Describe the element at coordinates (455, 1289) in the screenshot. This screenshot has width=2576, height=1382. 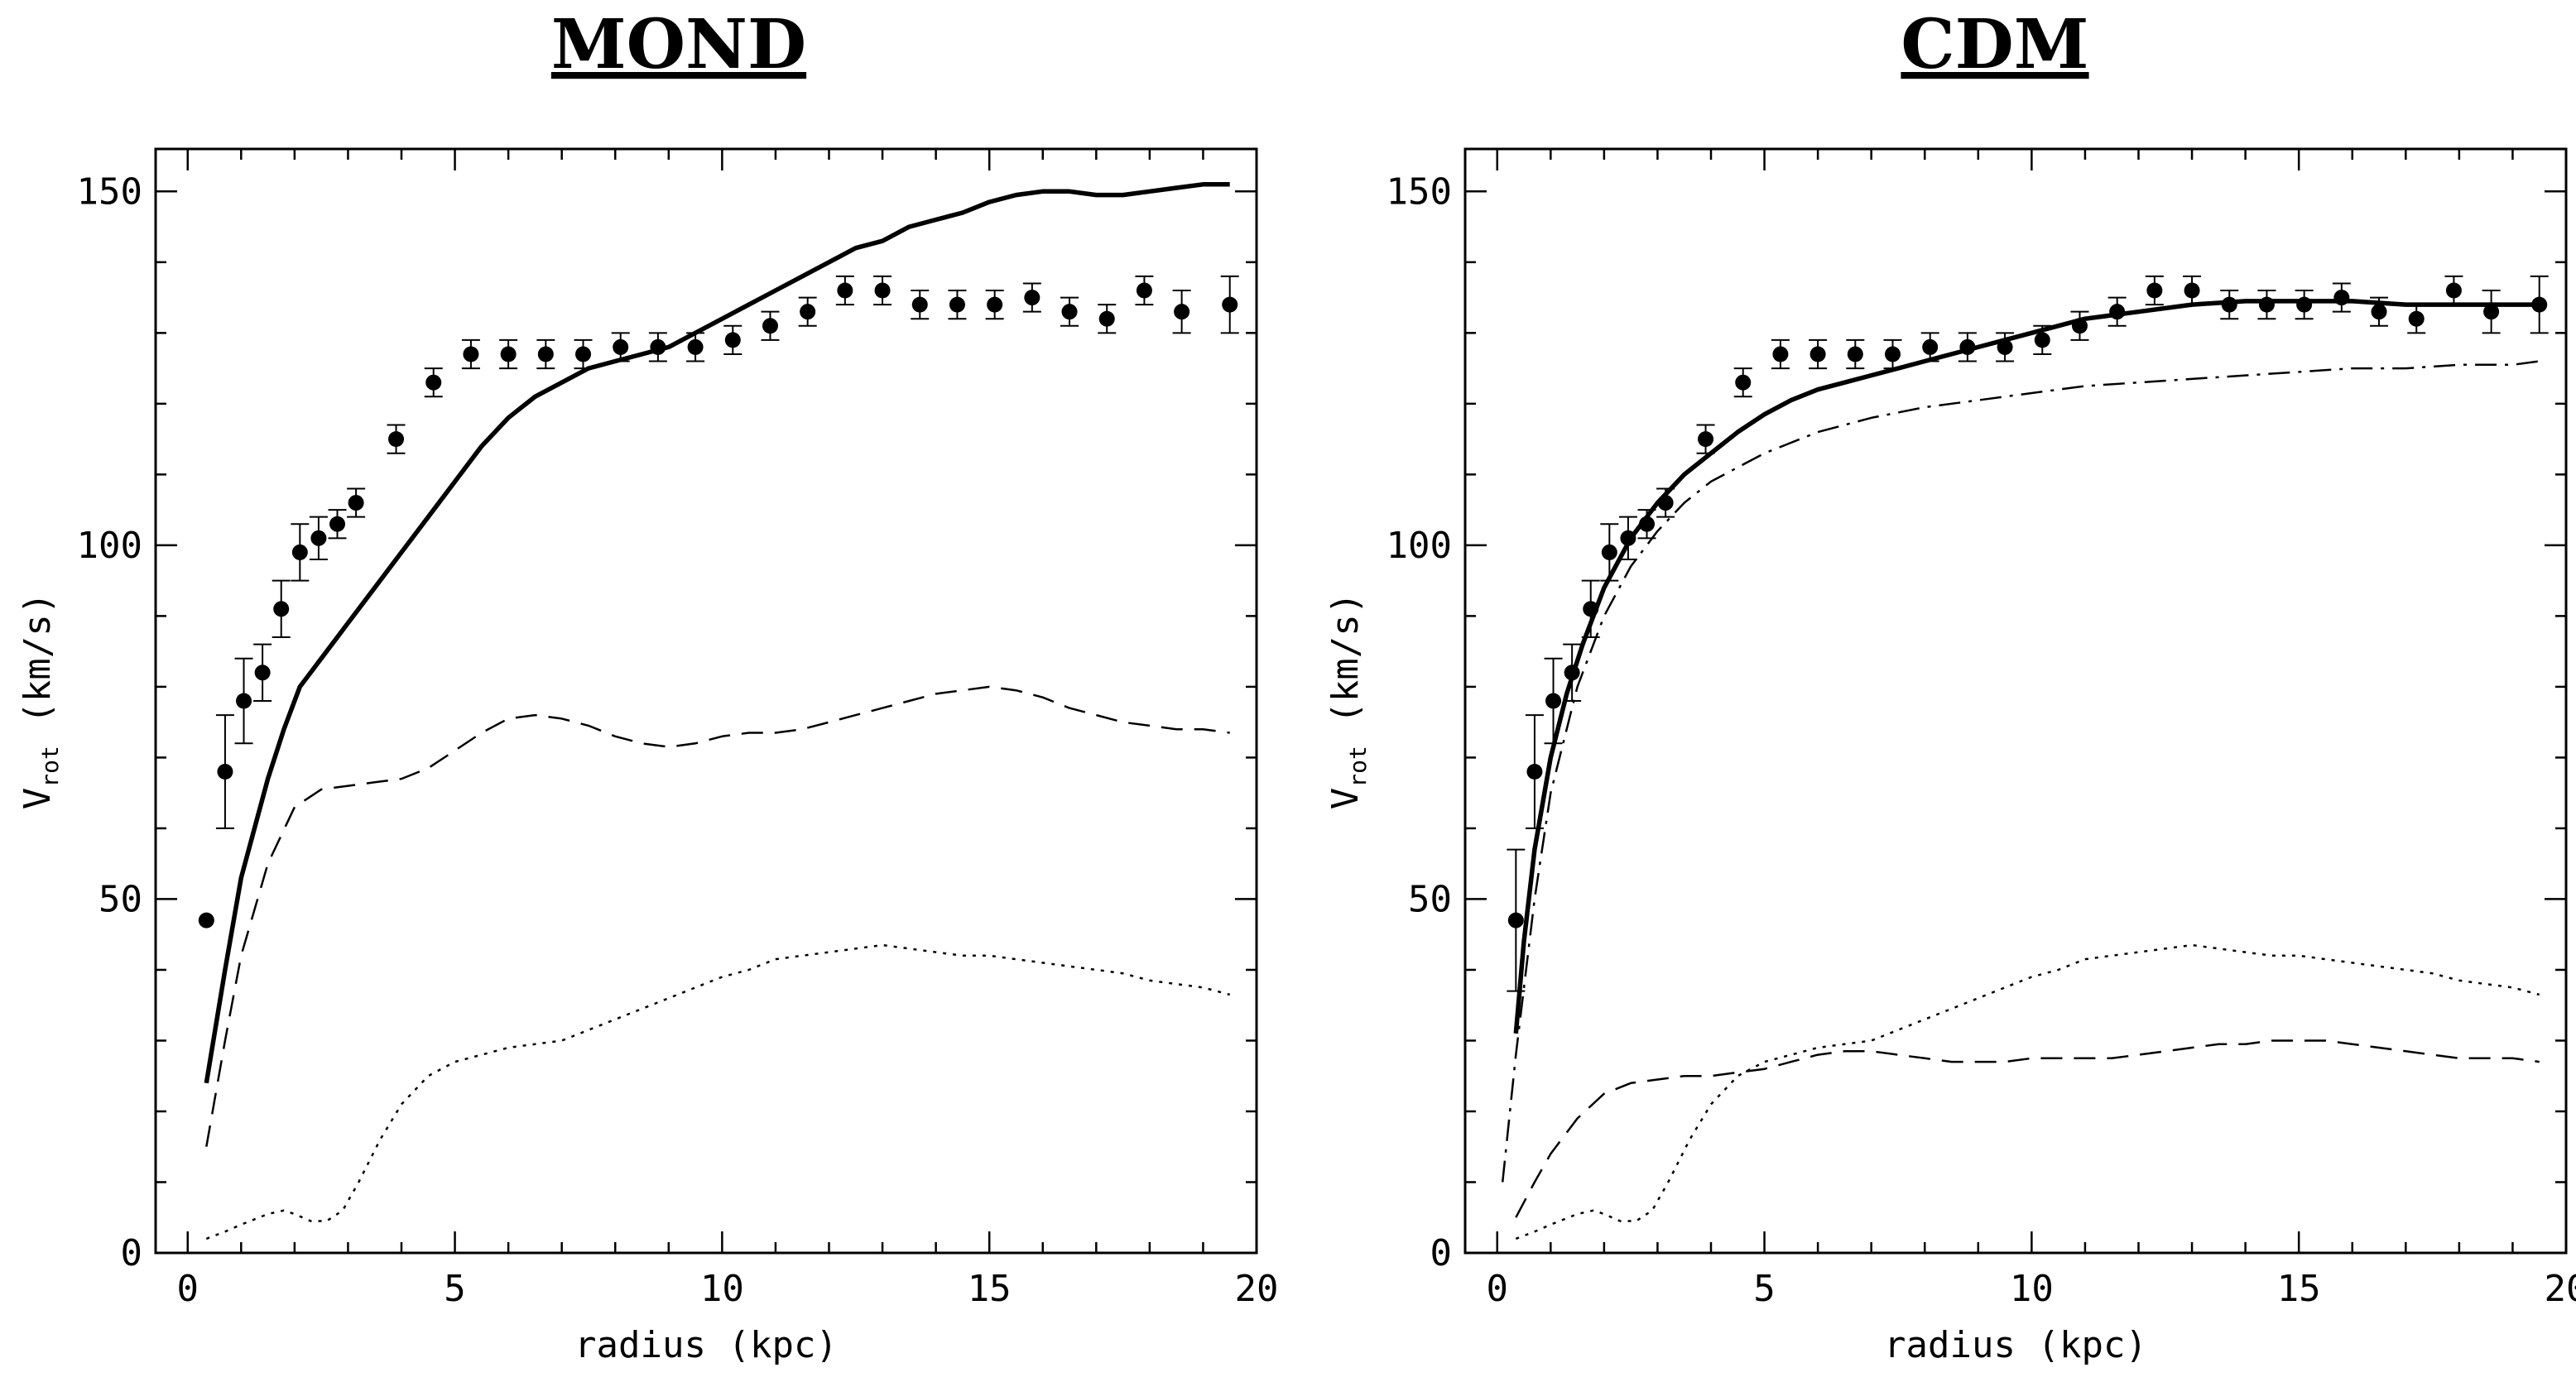
I see `mond-x-tick-label: 5` at that location.